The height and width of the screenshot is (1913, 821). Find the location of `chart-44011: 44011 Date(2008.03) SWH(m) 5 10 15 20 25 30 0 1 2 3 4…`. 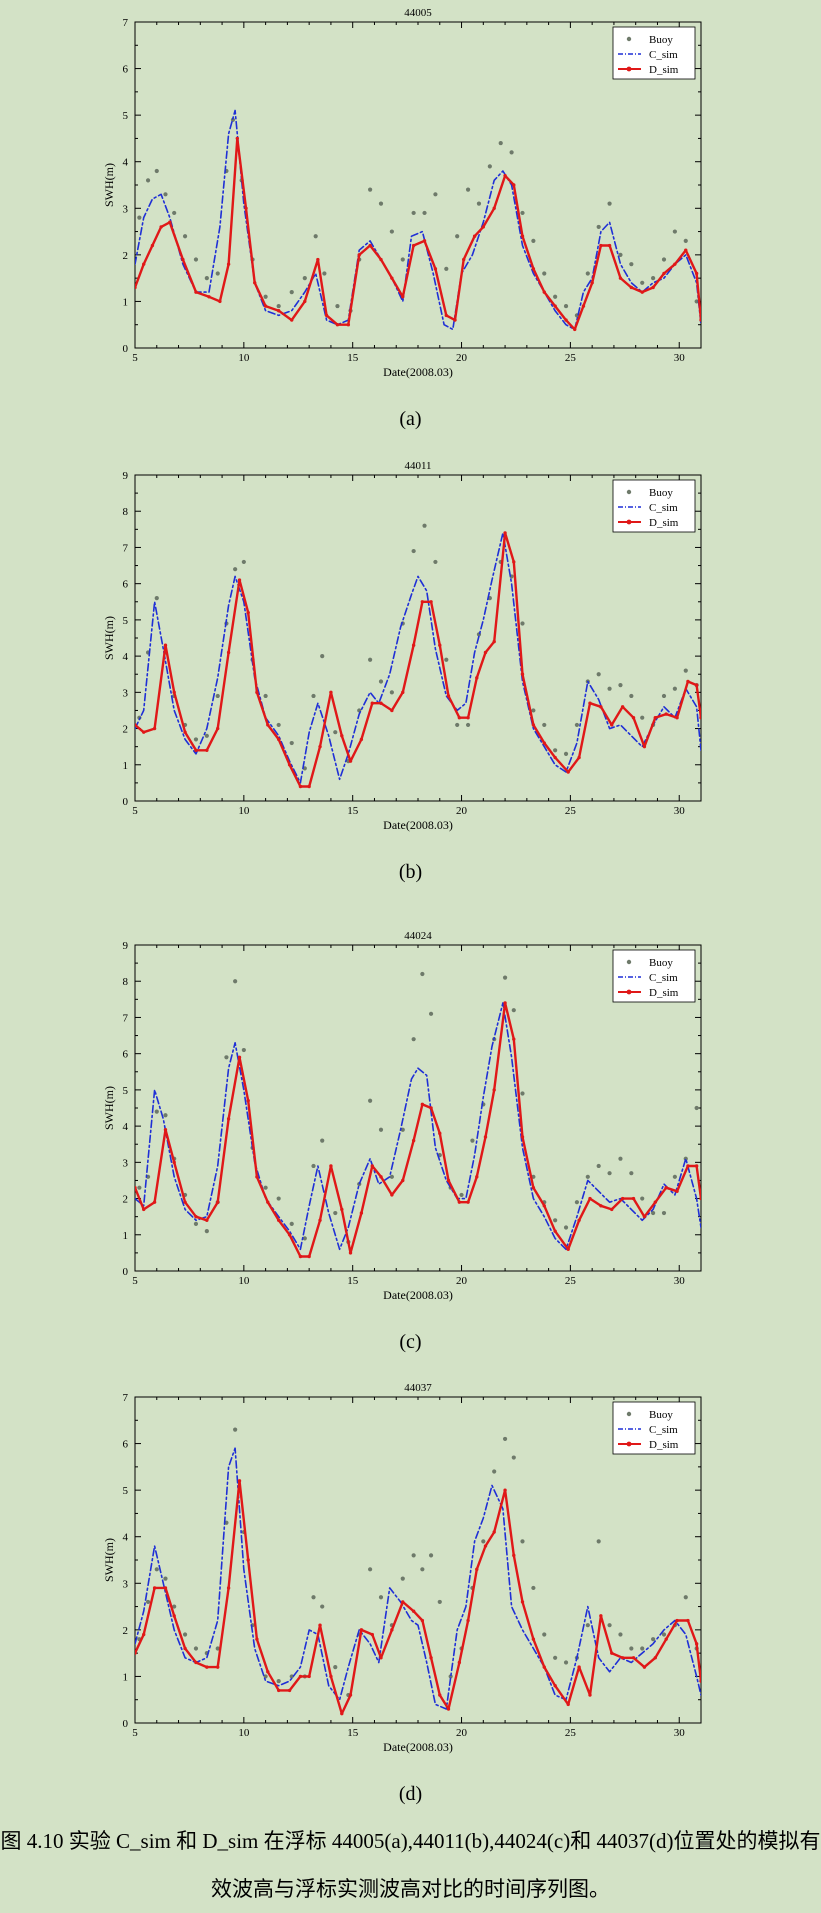

chart-44011: 44011 Date(2008.03) SWH(m) 5 10 15 20 25 30 0 1 2 3 4… is located at coordinates (402, 646).